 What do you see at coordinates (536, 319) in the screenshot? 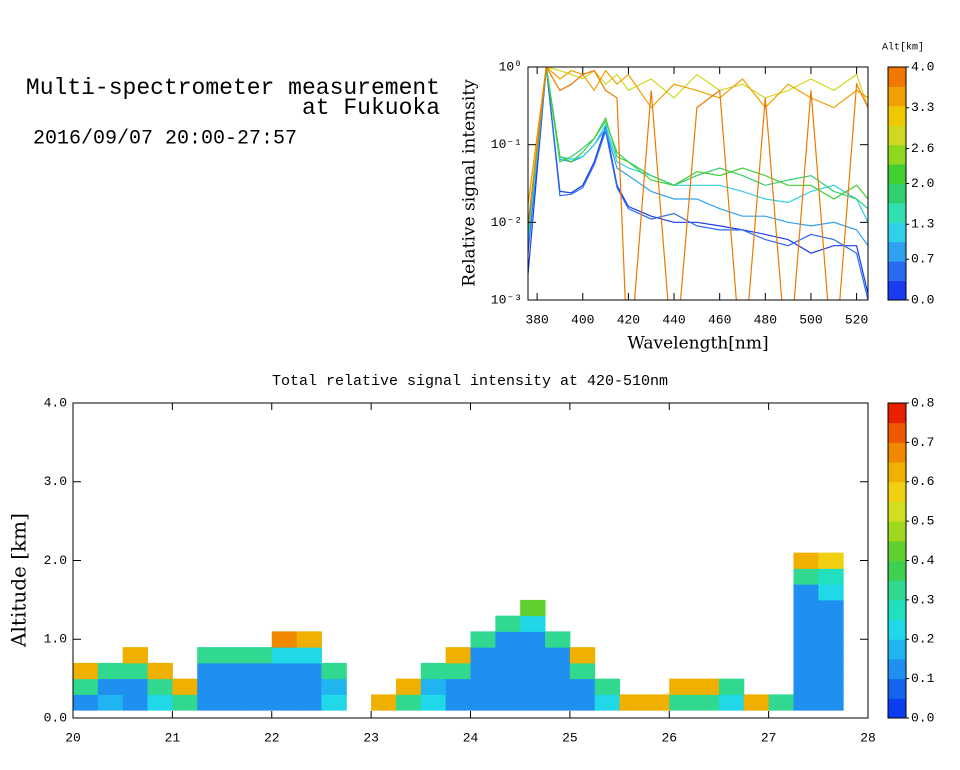
I see `x-tick-label: 380` at bounding box center [536, 319].